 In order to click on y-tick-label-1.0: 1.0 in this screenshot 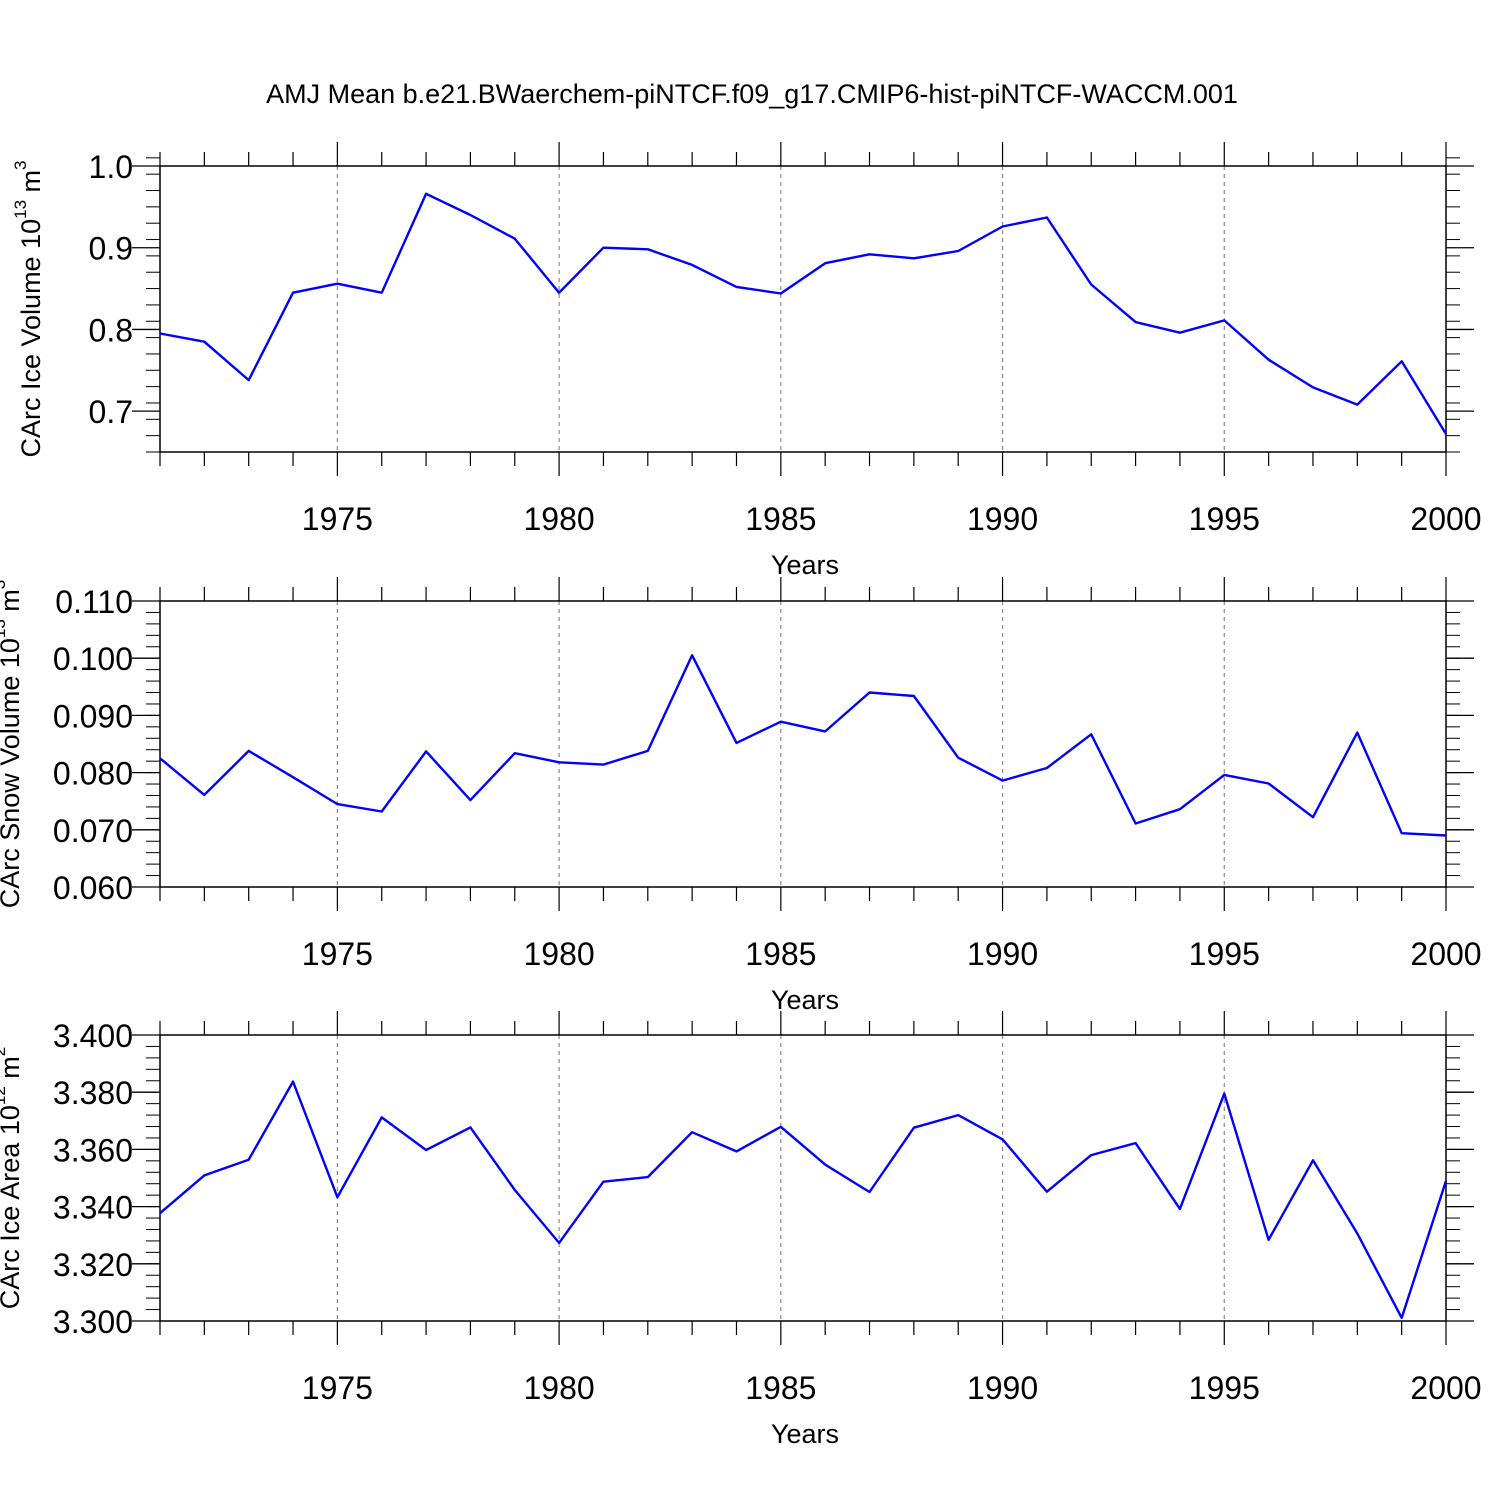, I will do `click(111, 167)`.